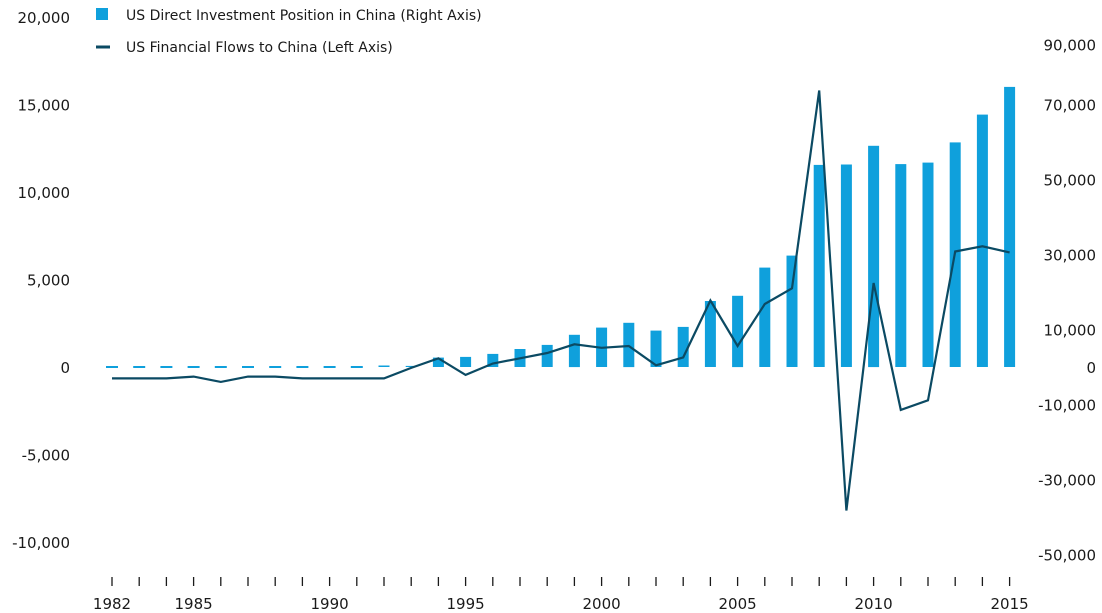  Describe the element at coordinates (48, 281) in the screenshot. I see `left-tick-label: 5,000` at that location.